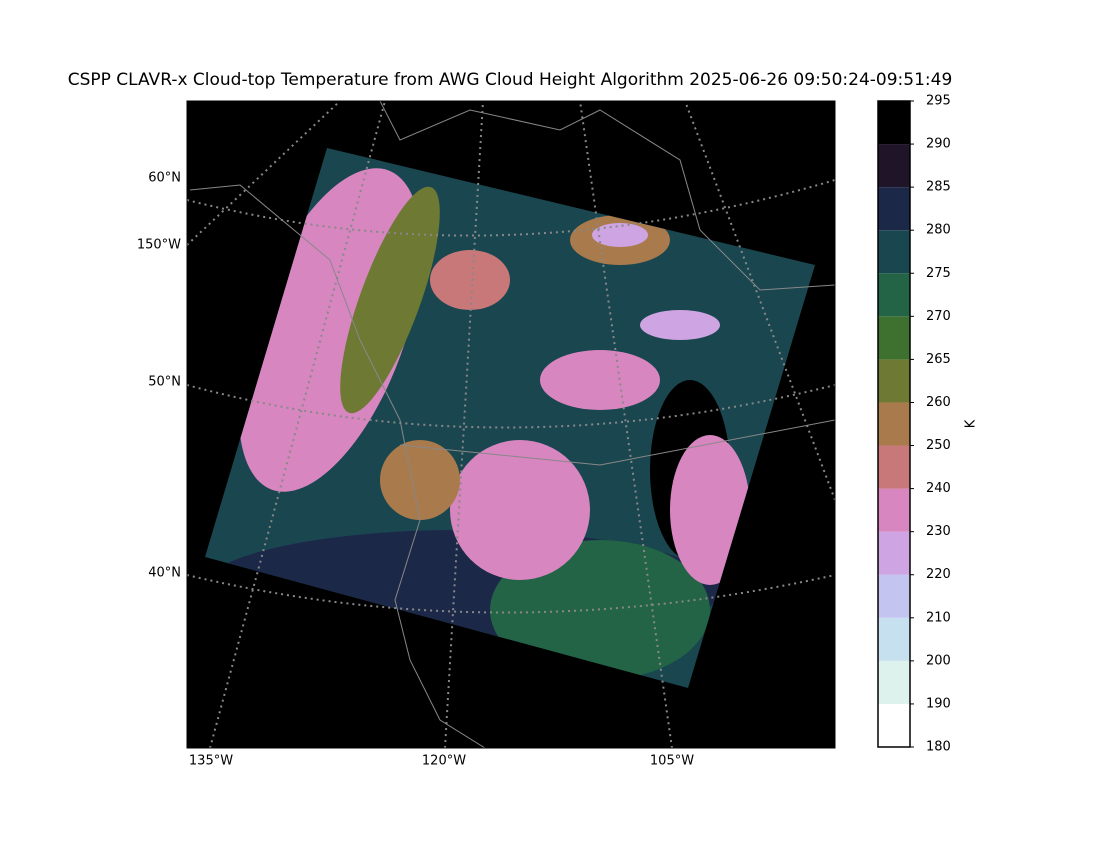 This screenshot has height=844, width=1120. I want to click on colorbar-tick-label: 290, so click(938, 144).